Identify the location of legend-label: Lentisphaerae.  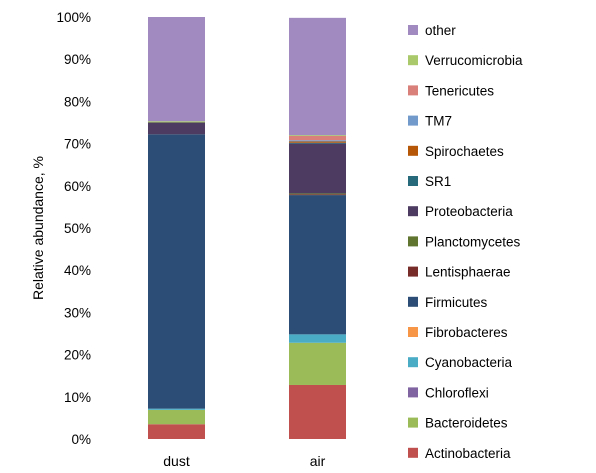
(468, 272).